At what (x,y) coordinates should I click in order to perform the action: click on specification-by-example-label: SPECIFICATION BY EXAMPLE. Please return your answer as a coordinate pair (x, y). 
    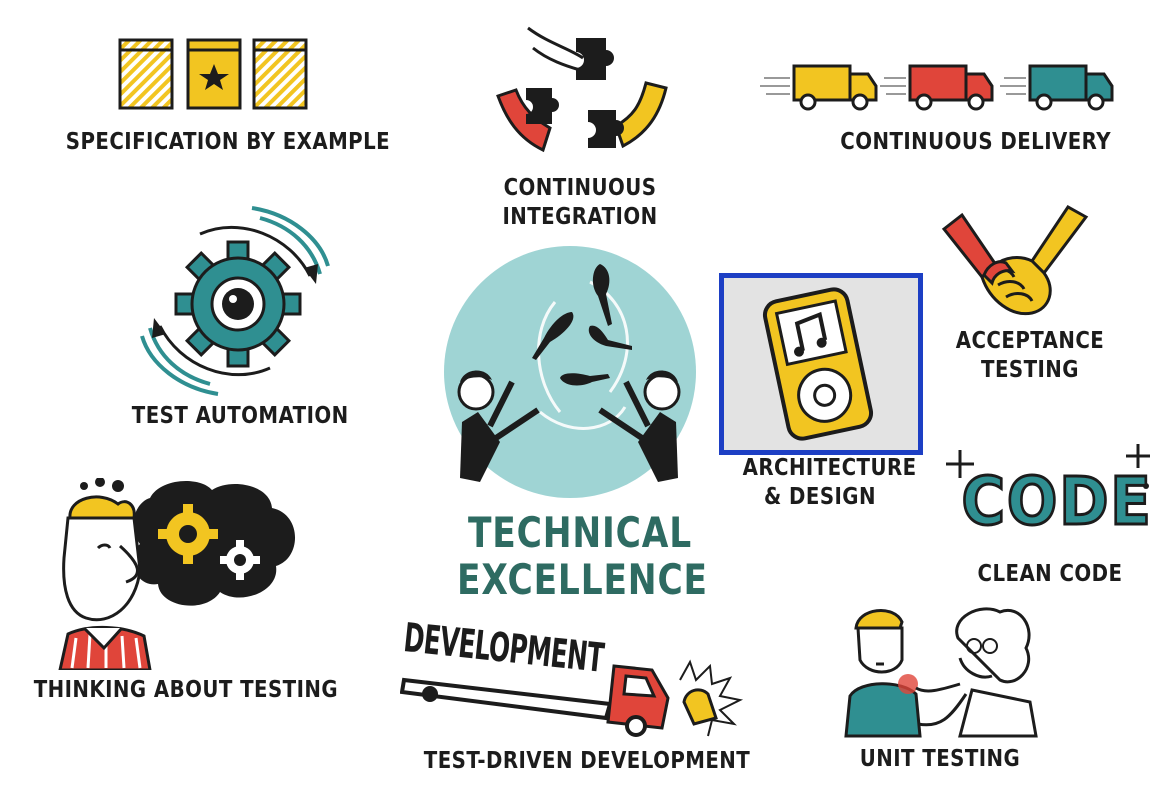
    Looking at the image, I should click on (228, 142).